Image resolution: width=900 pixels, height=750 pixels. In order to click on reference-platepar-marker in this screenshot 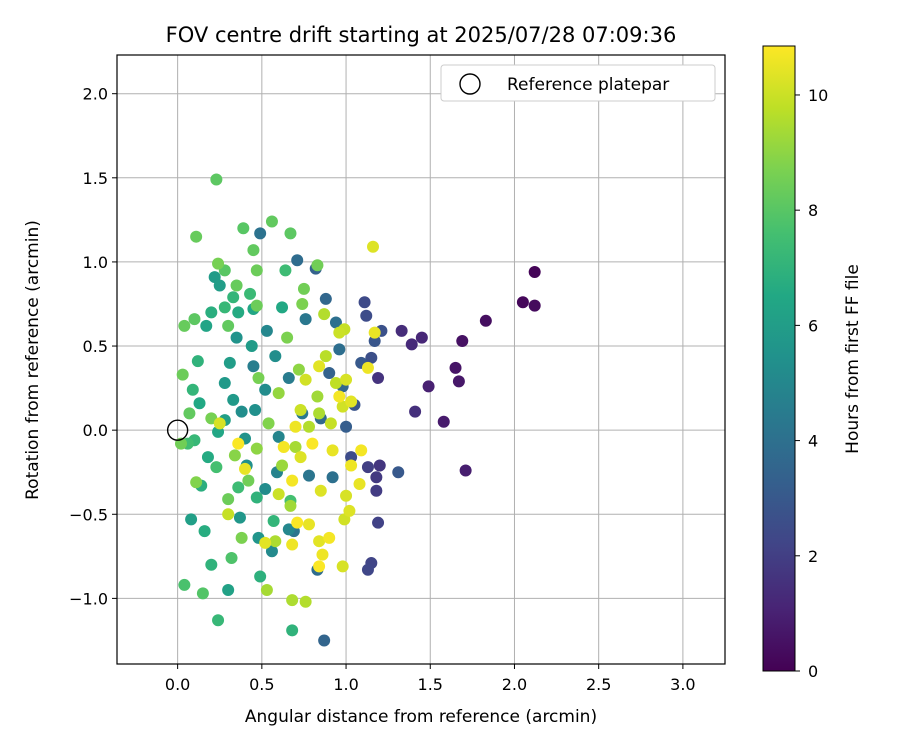, I will do `click(177, 430)`.